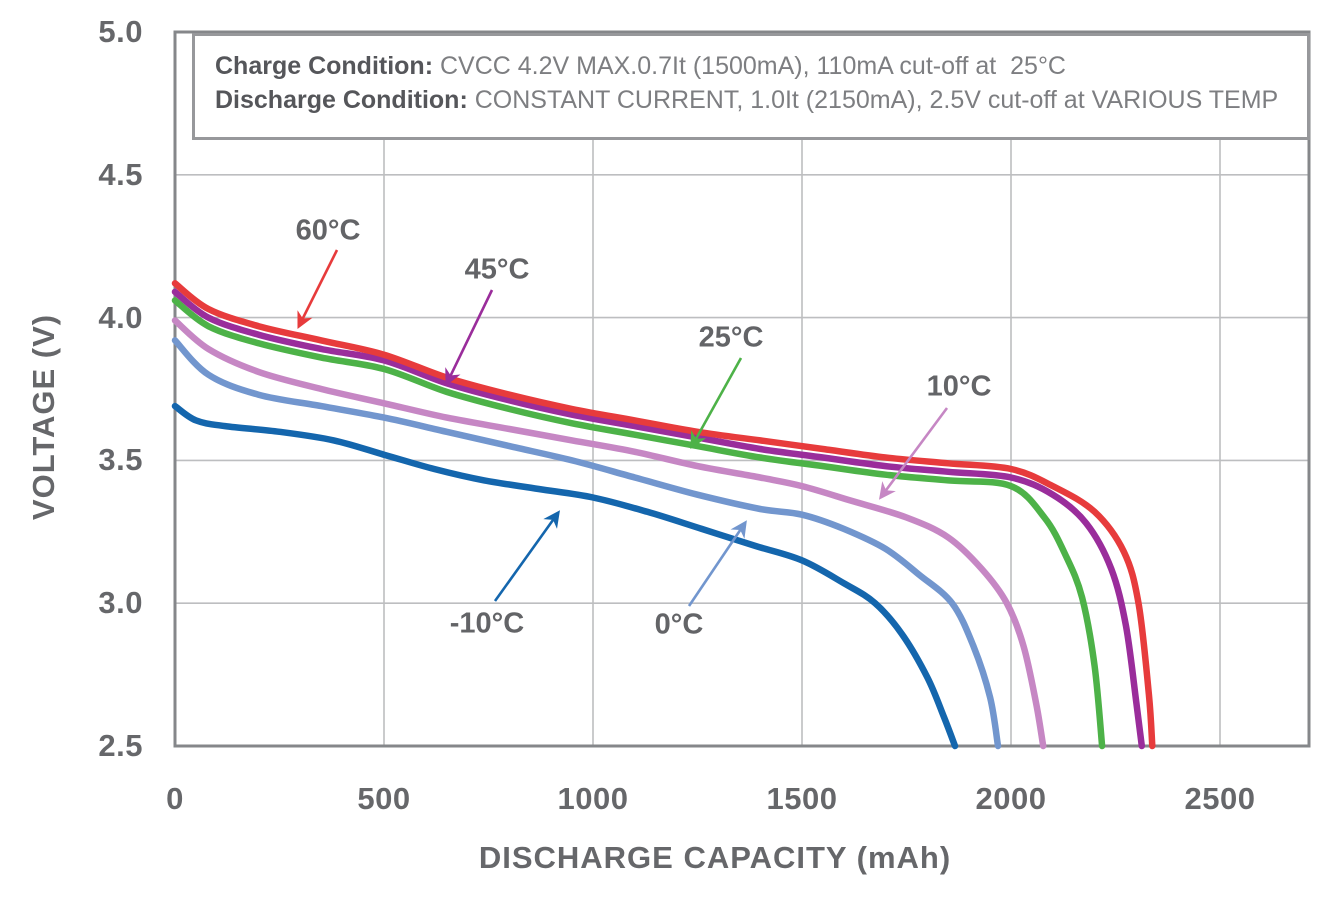 The width and height of the screenshot is (1338, 902). What do you see at coordinates (1011, 798) in the screenshot?
I see `x-tick-label: 2000` at bounding box center [1011, 798].